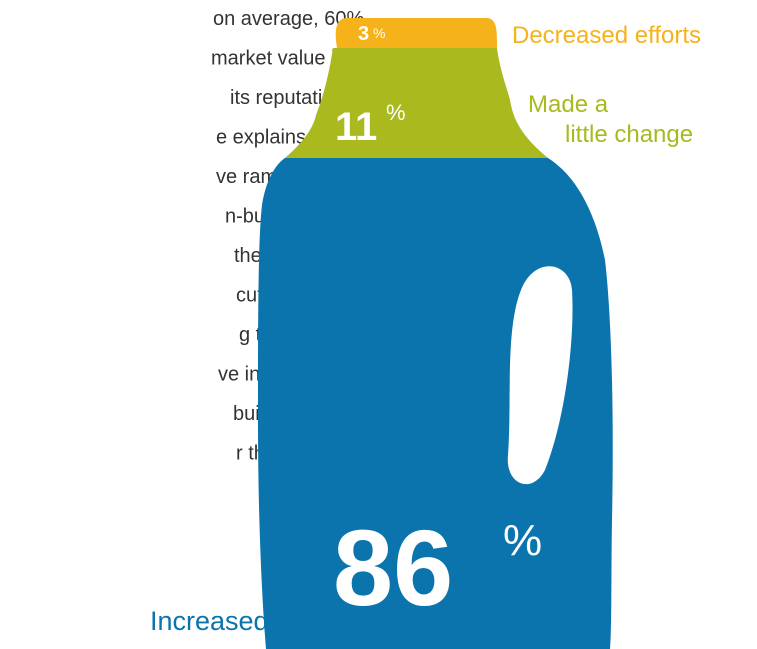 The height and width of the screenshot is (649, 757). I want to click on body-text-line: market value is, so click(278, 59).